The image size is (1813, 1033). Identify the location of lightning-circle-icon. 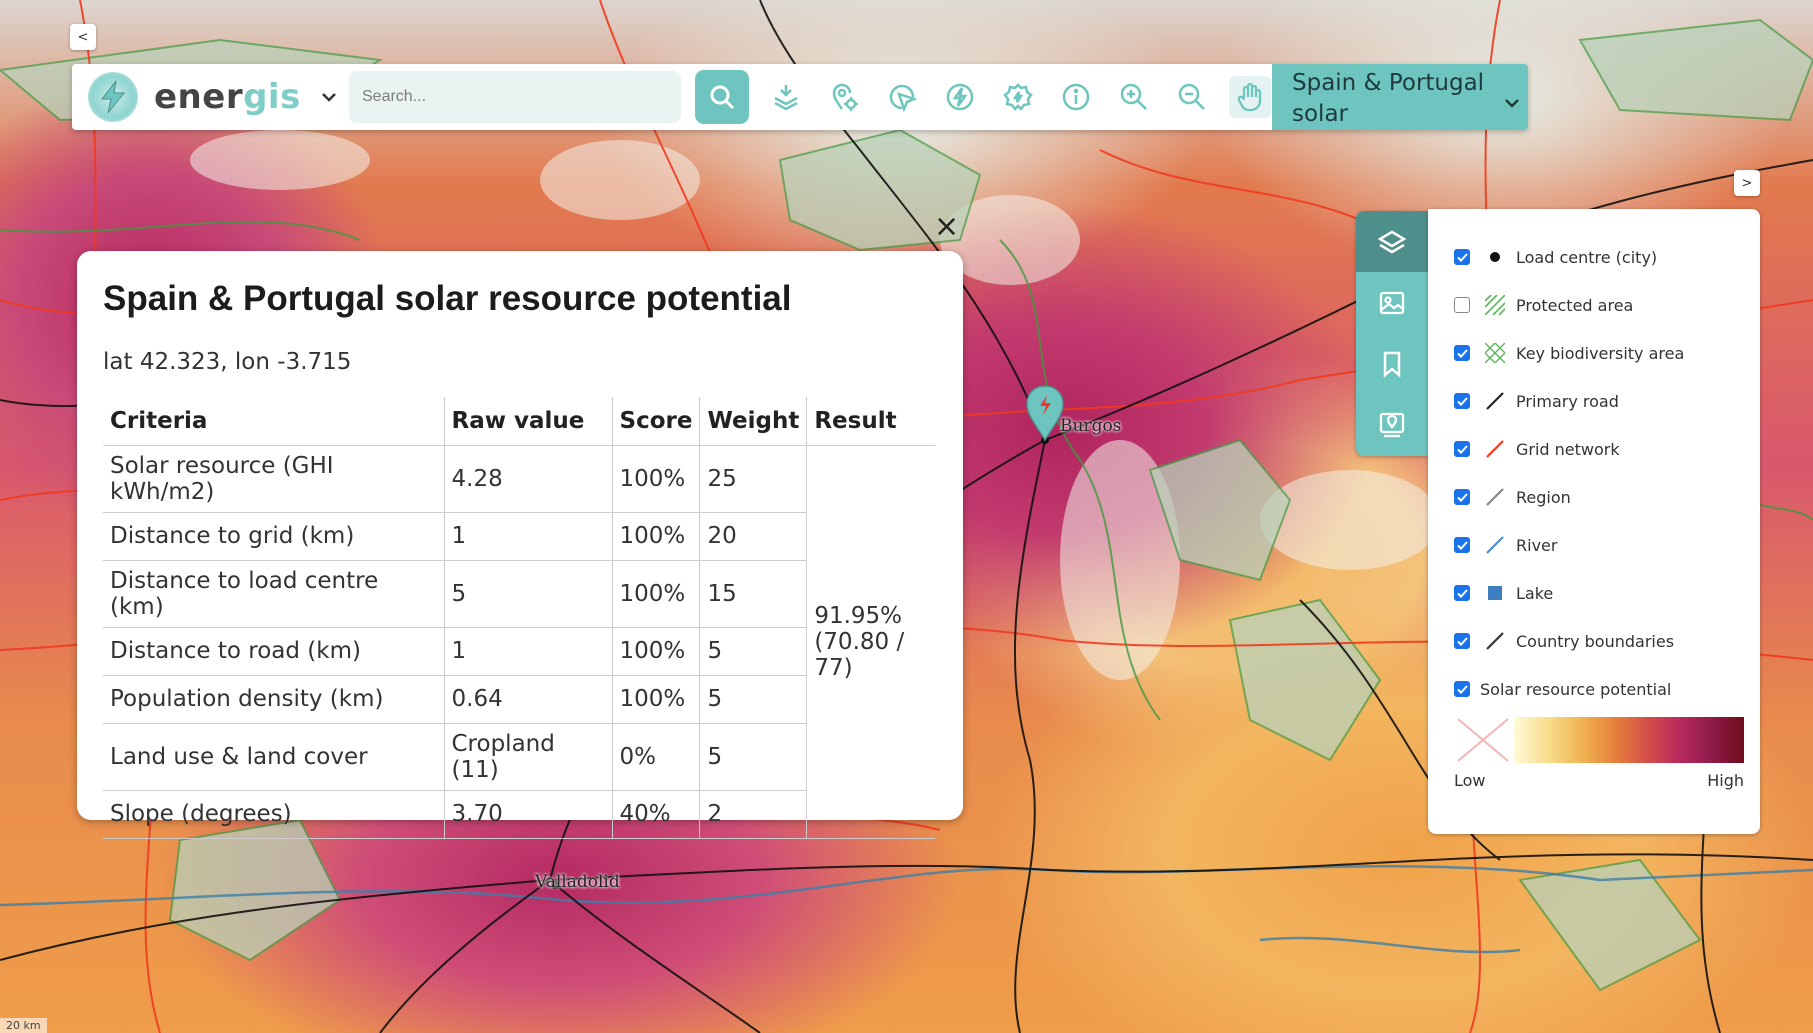
(960, 97).